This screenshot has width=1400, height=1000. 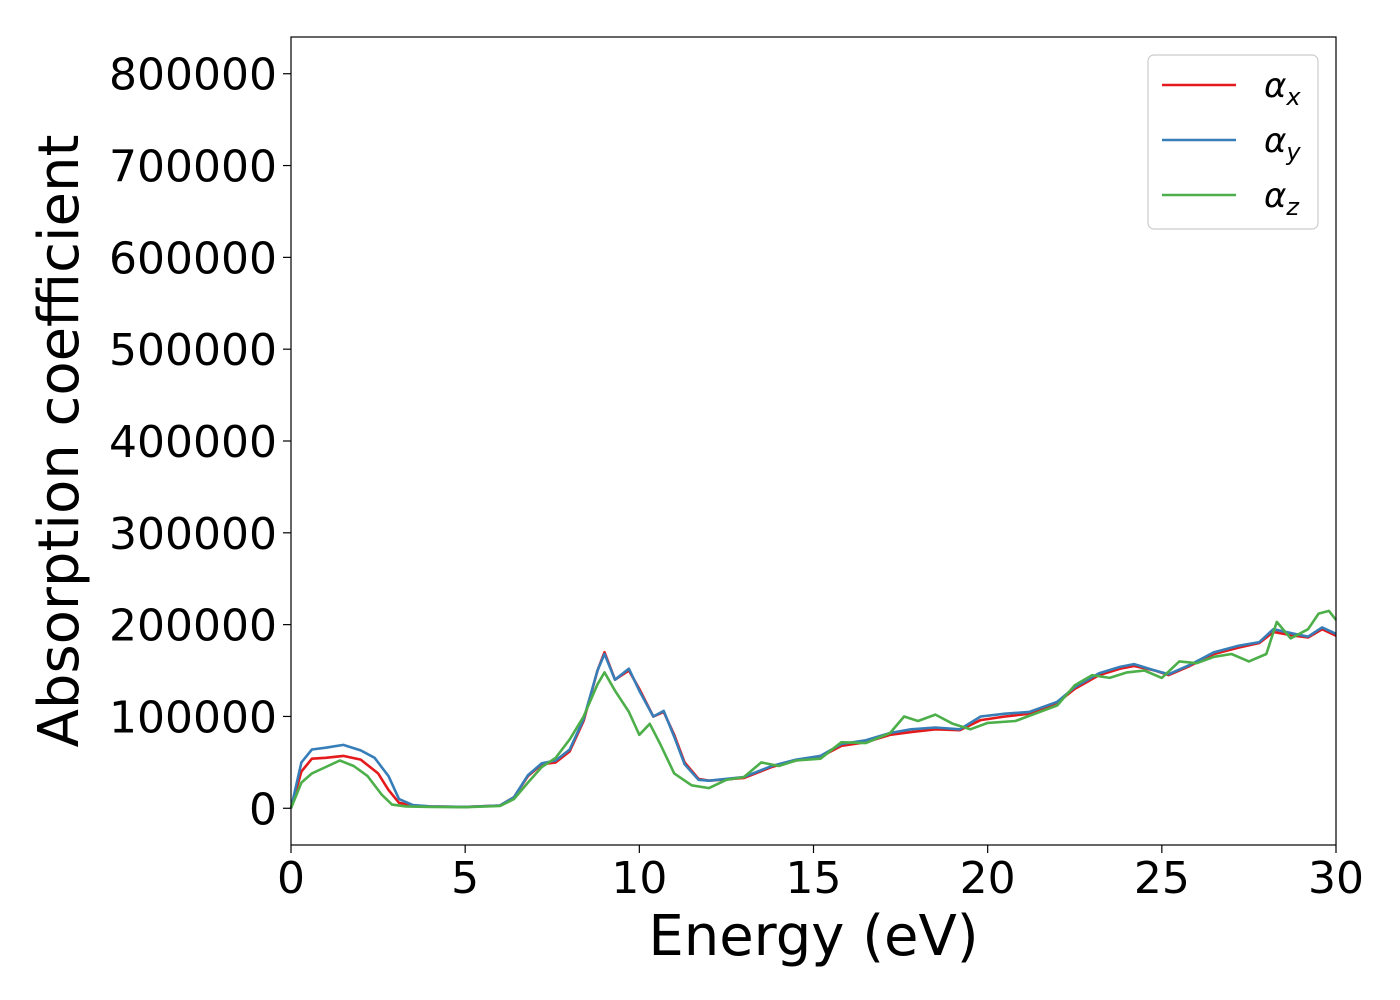 I want to click on x-axis-title: Energy (eV), so click(x=813, y=936).